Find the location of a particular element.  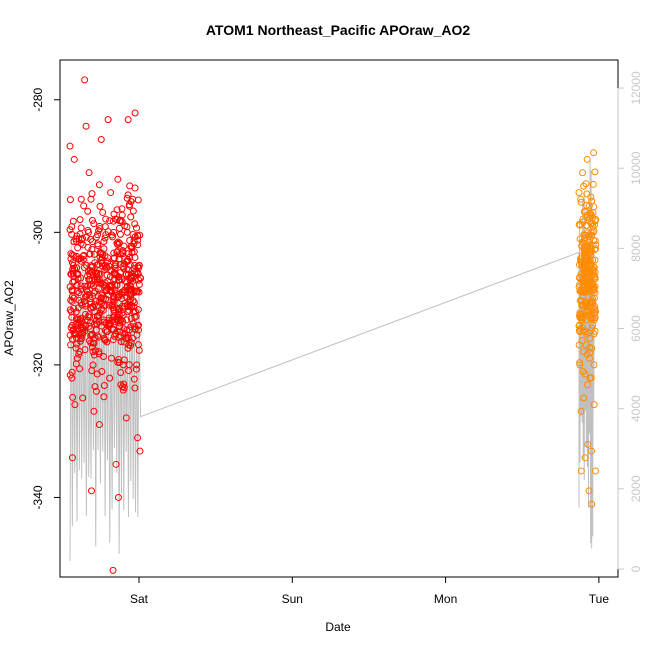

chart-title: ATOM1 Northeast_Pacific APOraw_AO2 is located at coordinates (338, 30).